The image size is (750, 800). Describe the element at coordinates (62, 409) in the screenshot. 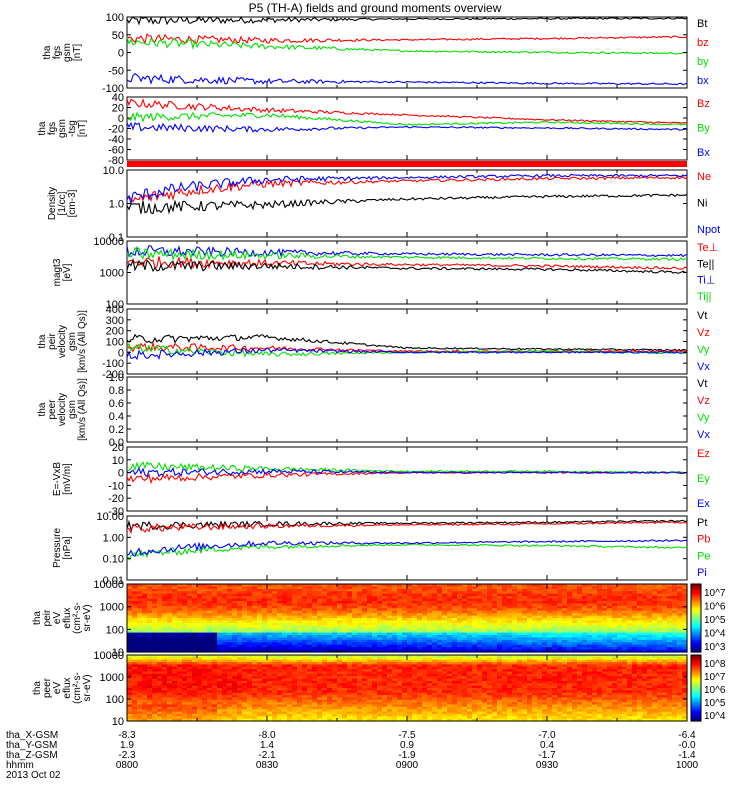

I see `y-axis-label: tha peer velocity gsm [km/s (All Qs)]` at that location.